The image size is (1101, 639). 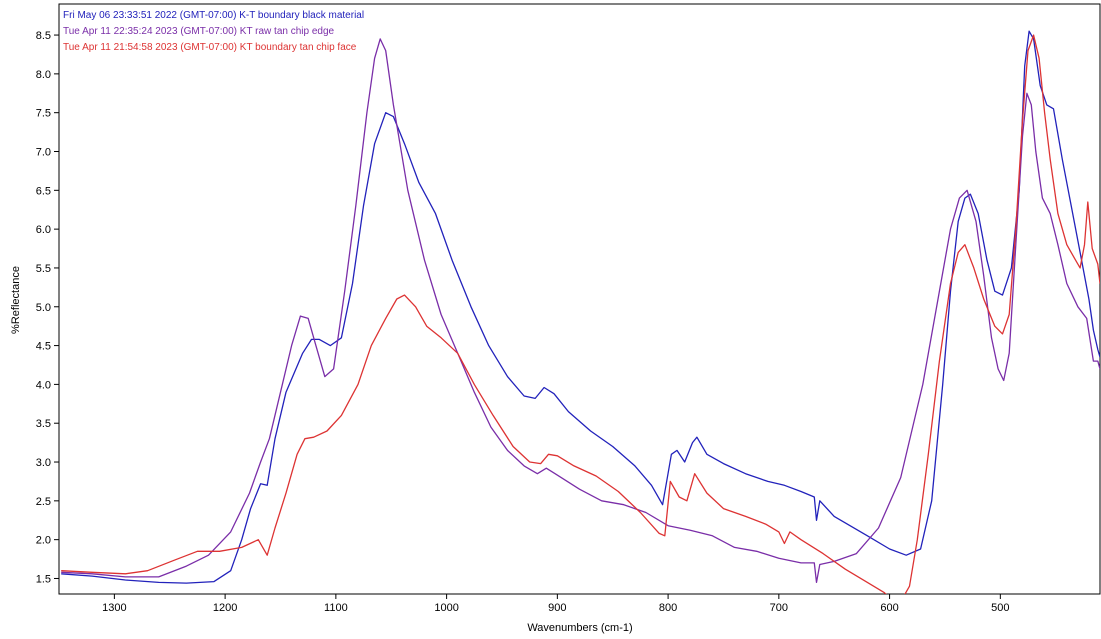 What do you see at coordinates (446, 608) in the screenshot?
I see `x-tick-label: 1000` at bounding box center [446, 608].